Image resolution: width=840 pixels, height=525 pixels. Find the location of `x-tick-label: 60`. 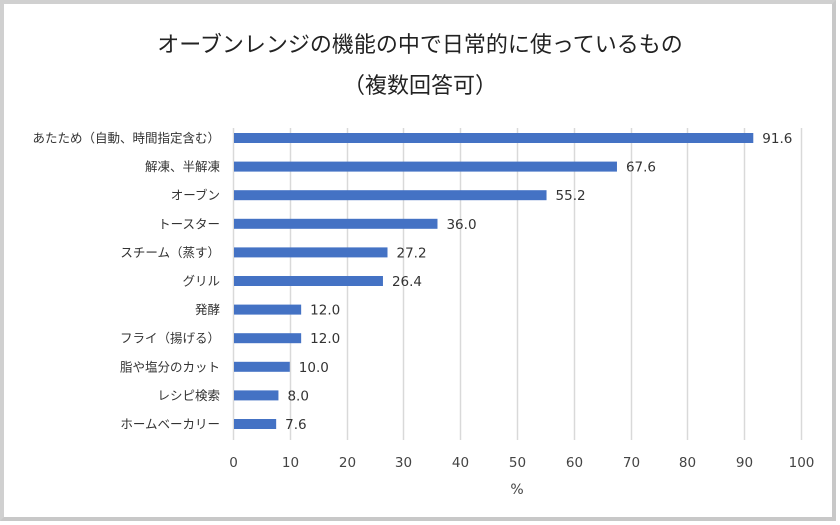

x-tick-label: 60 is located at coordinates (574, 463).